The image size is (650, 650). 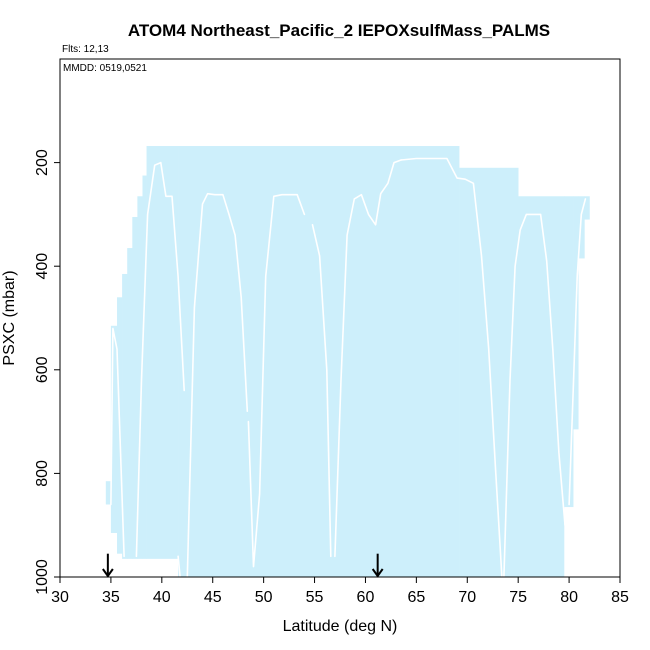 I want to click on x-tick-label-8: 70, so click(x=467, y=597).